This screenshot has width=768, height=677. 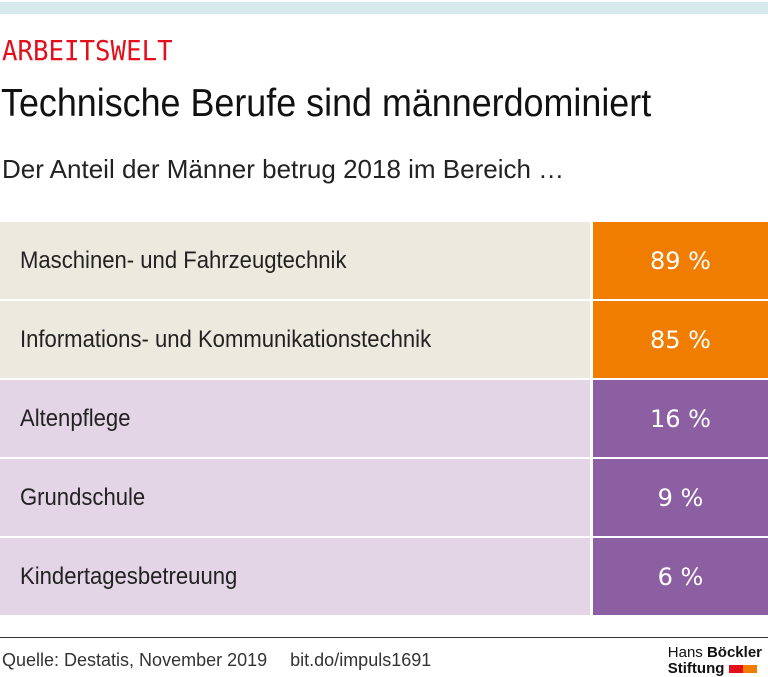 I want to click on table-row: Kindertagesbetreuung 6 %, so click(x=384, y=576).